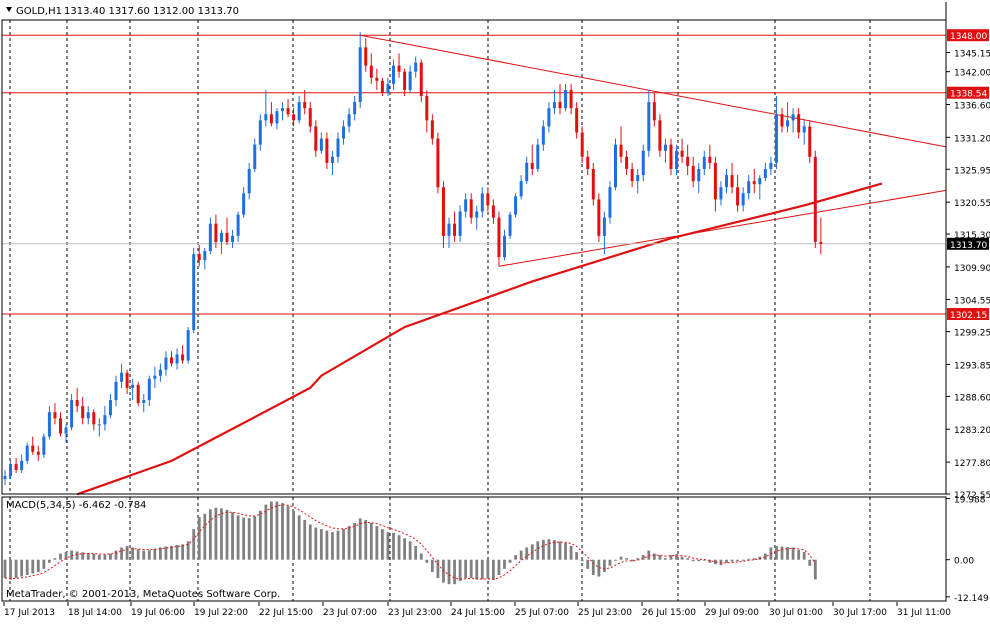 This screenshot has width=990, height=624. Describe the element at coordinates (972, 301) in the screenshot. I see `y-tick-label: 1304.55` at that location.